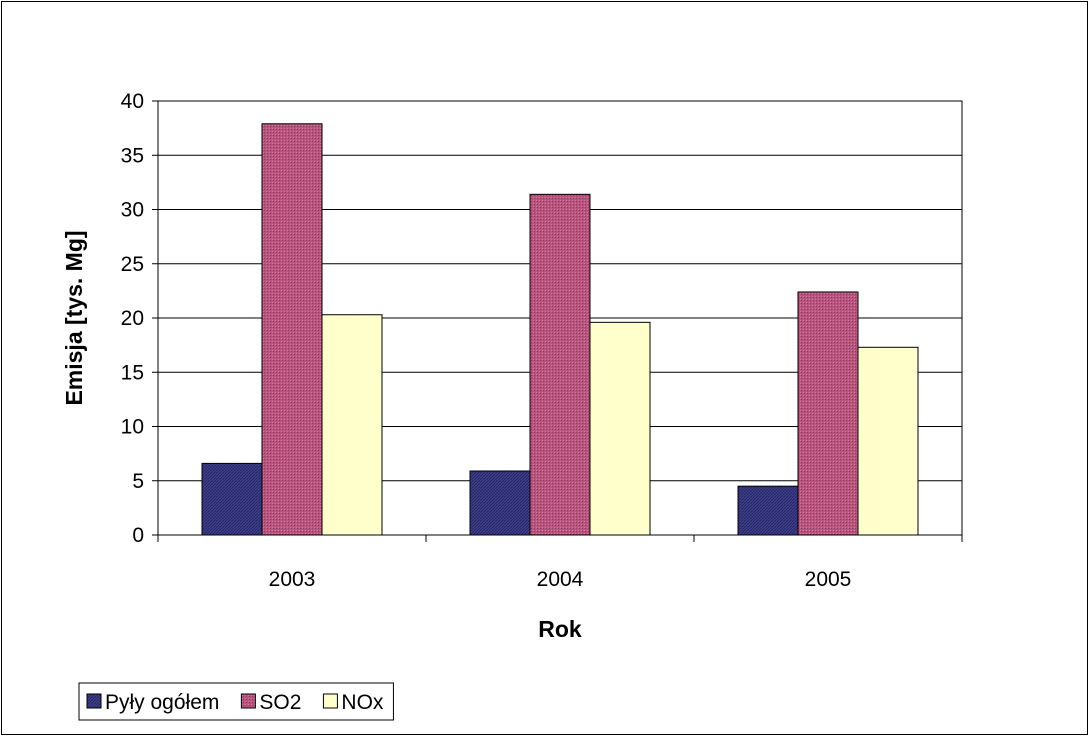 Image resolution: width=1091 pixels, height=738 pixels. What do you see at coordinates (138, 481) in the screenshot?
I see `y-tick-label: 5` at bounding box center [138, 481].